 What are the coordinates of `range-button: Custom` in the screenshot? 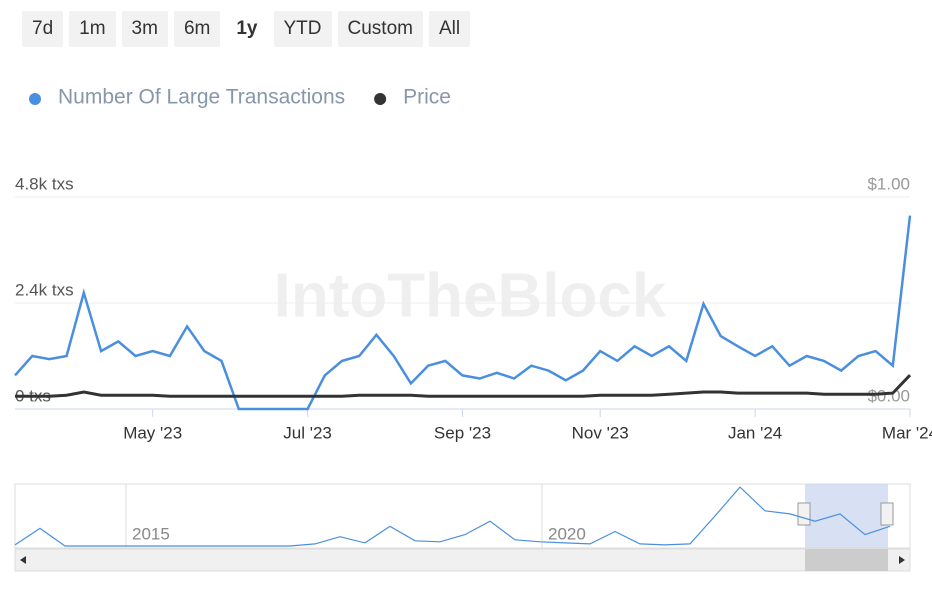 It's located at (380, 29).